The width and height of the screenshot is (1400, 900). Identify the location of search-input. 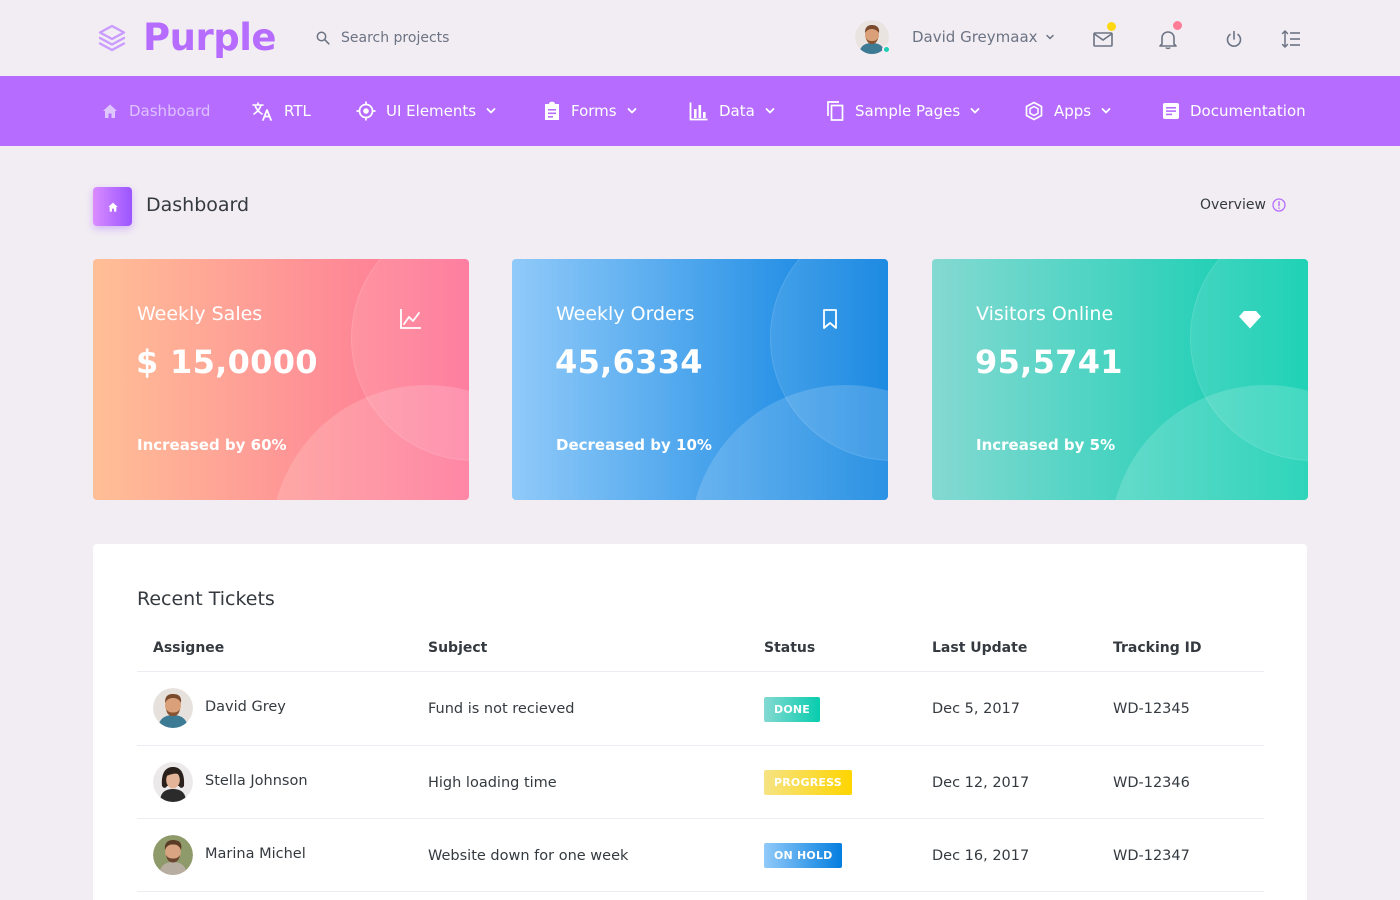
(451, 38).